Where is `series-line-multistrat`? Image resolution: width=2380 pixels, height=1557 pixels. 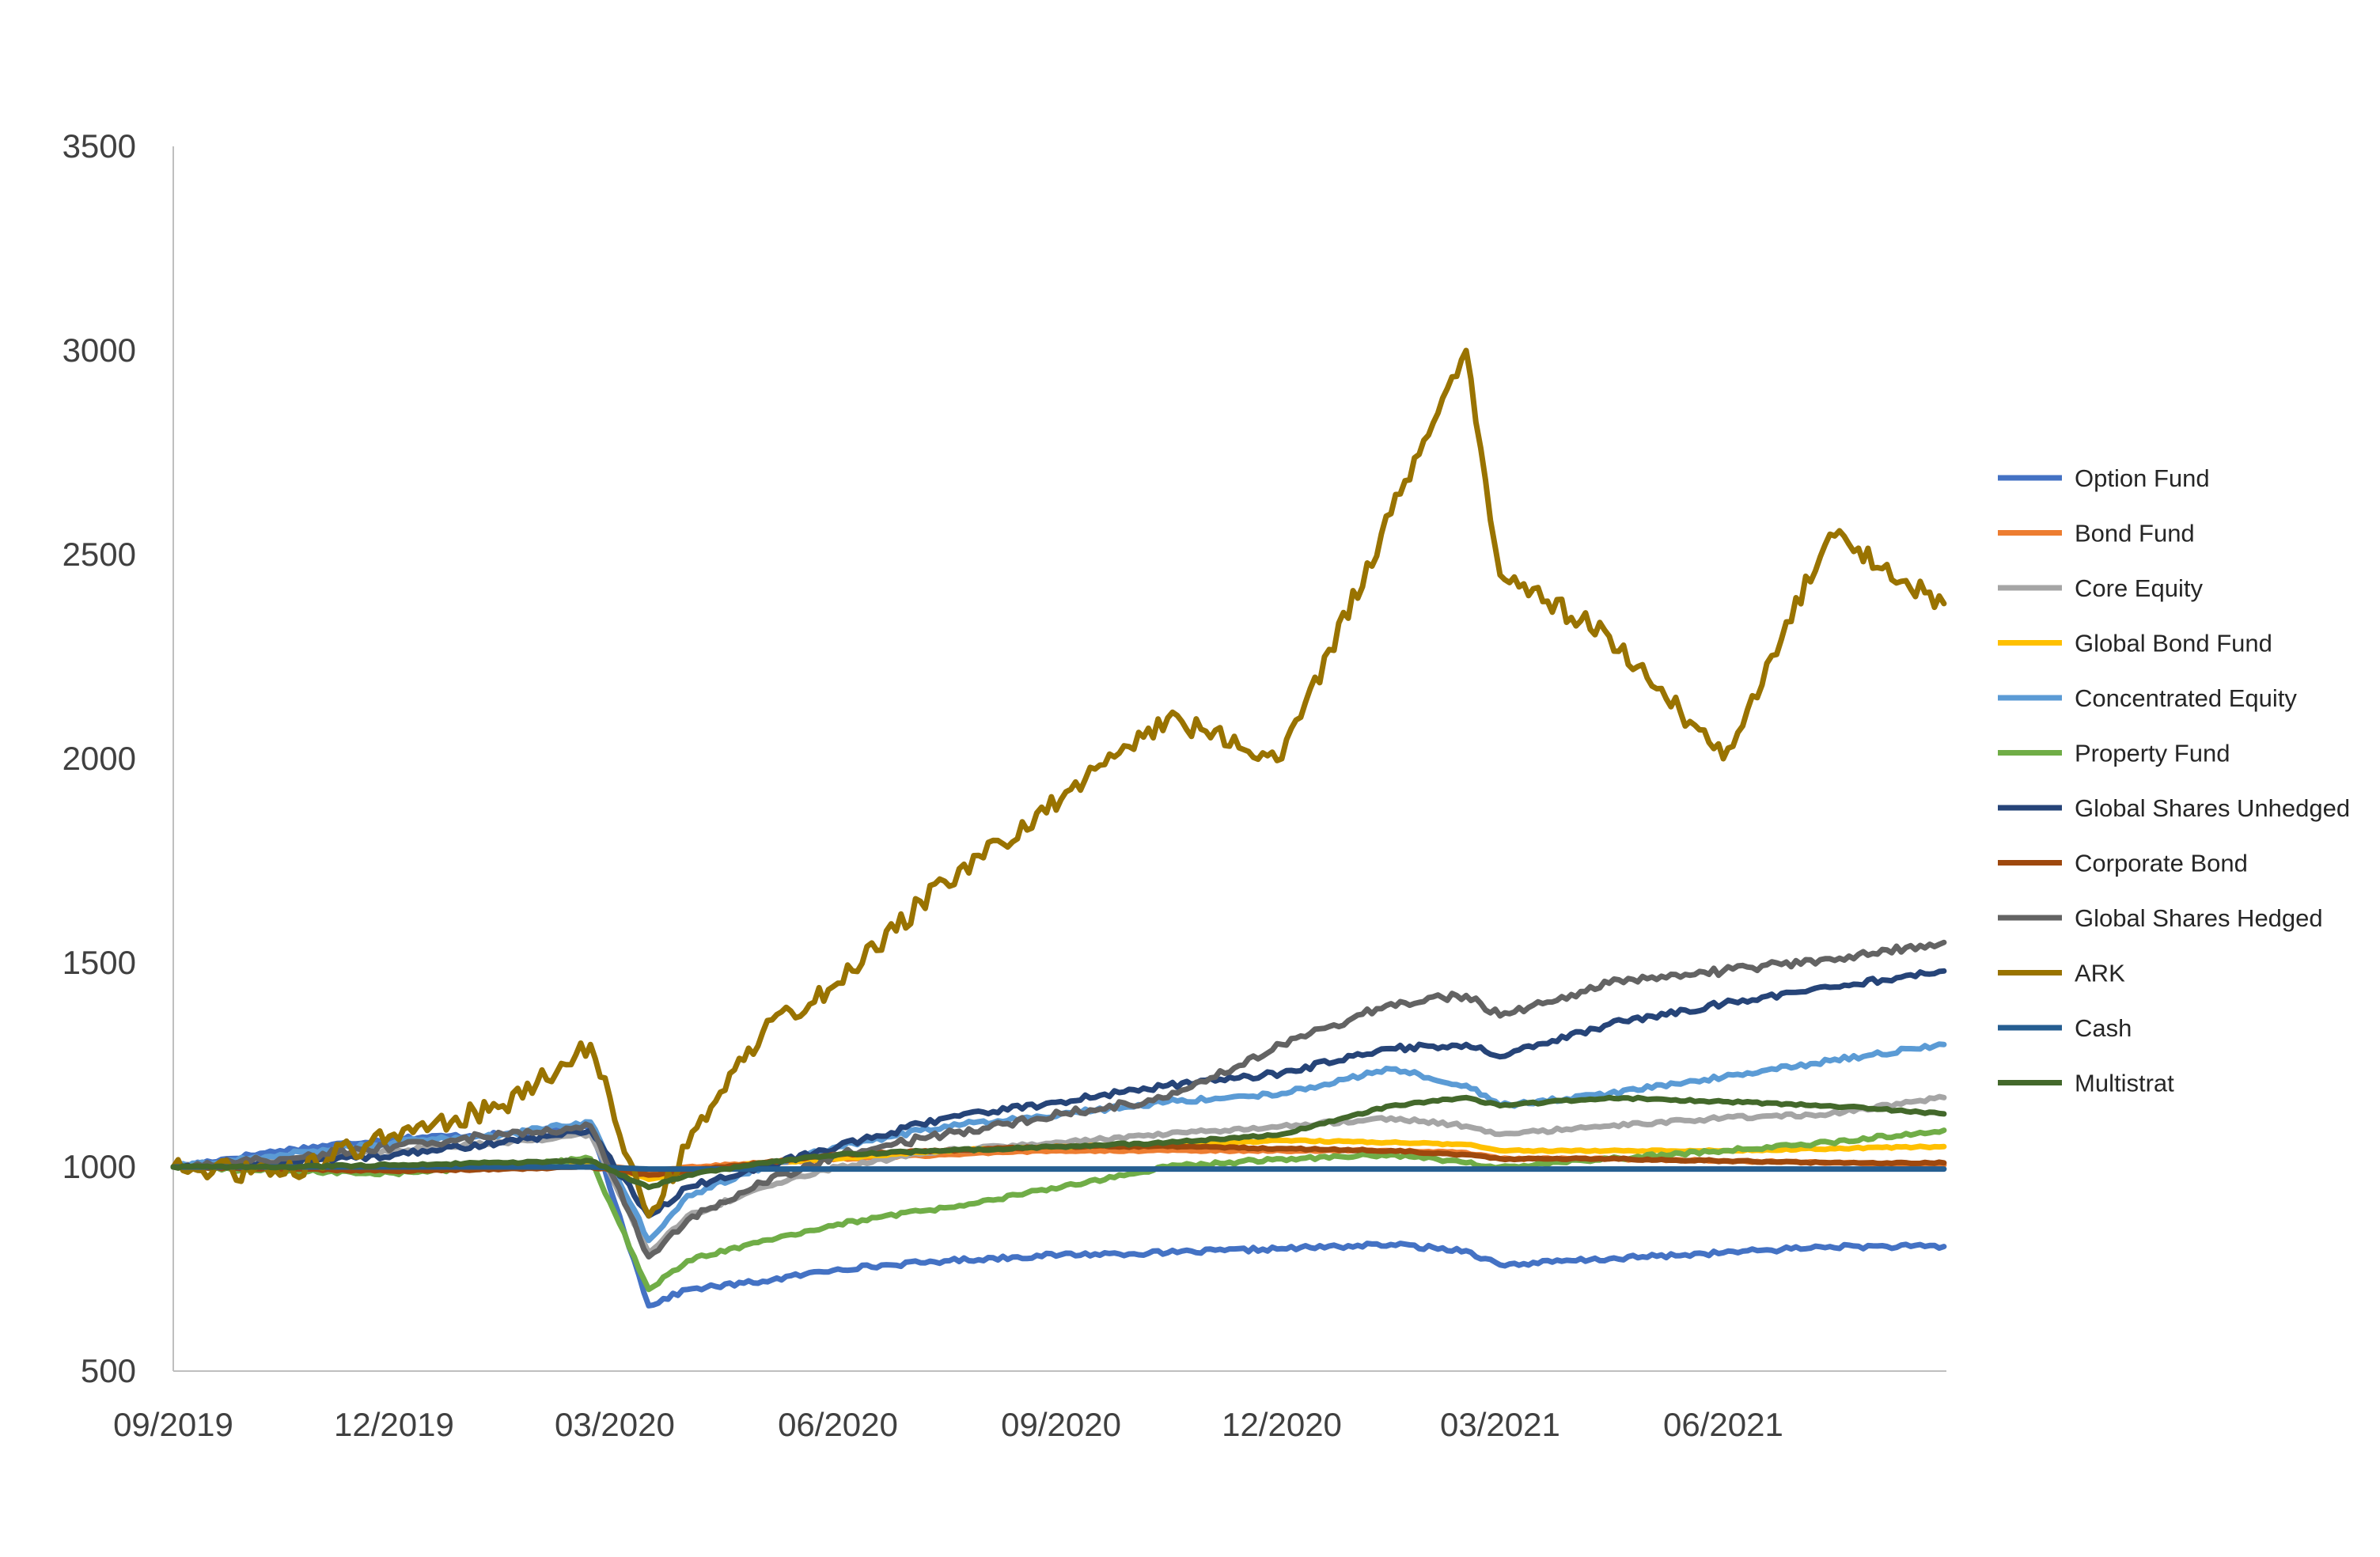
series-line-multistrat is located at coordinates (1058, 1142).